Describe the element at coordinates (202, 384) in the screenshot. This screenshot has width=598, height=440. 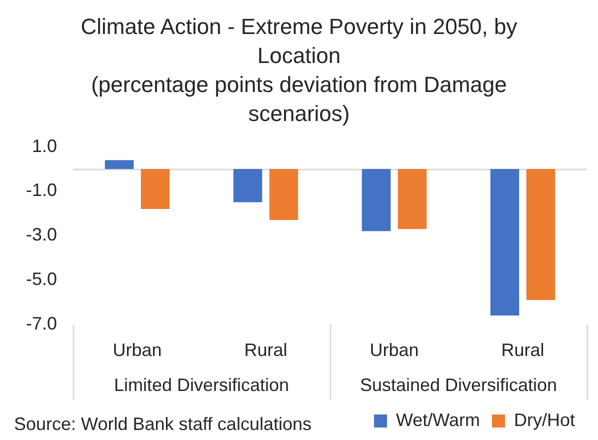
I see `text: Limited Diversification` at that location.